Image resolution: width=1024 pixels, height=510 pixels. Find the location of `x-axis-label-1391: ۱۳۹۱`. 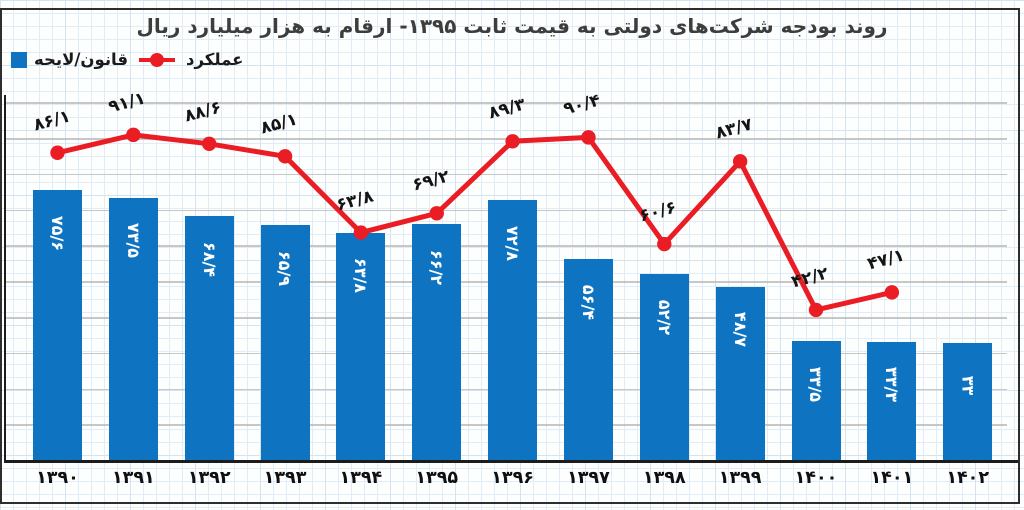

x-axis-label-1391: ۱۳۹۱ is located at coordinates (133, 478).